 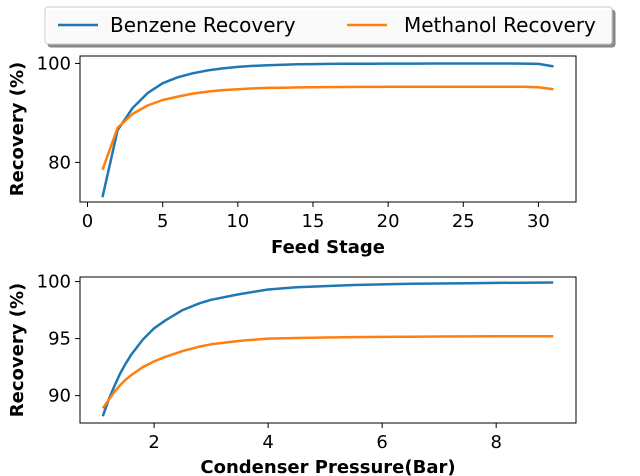 What do you see at coordinates (162, 221) in the screenshot?
I see `feed-stage-x-tick-label: 5` at bounding box center [162, 221].